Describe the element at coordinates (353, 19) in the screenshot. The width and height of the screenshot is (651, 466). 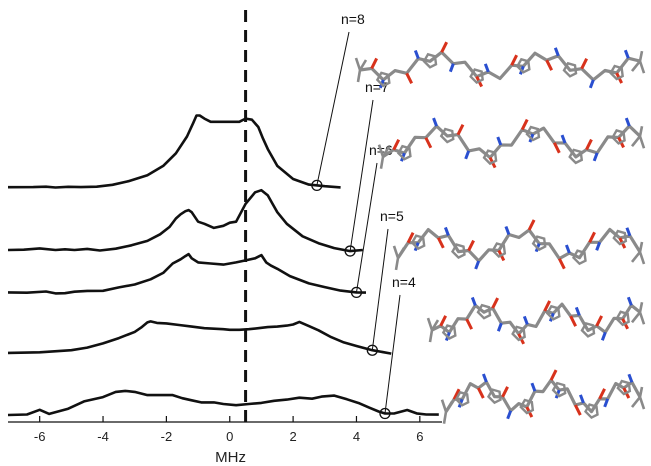
I see `series-label: n=8` at that location.